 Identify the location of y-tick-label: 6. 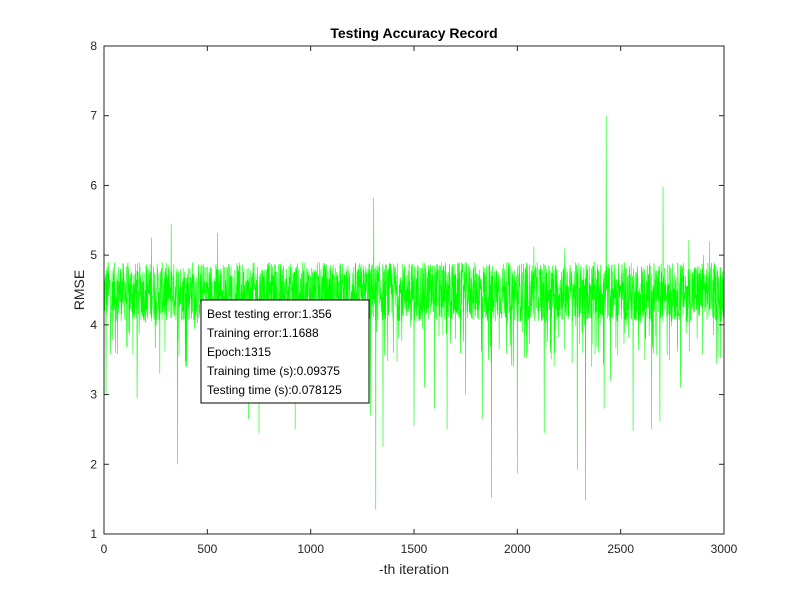
(93, 185).